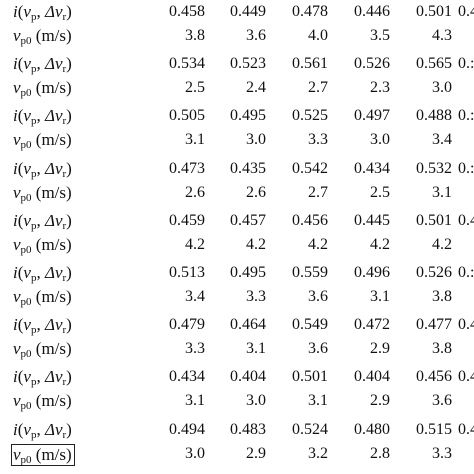 The image size is (474, 474). I want to click on table-cell: 2.3, so click(380, 88).